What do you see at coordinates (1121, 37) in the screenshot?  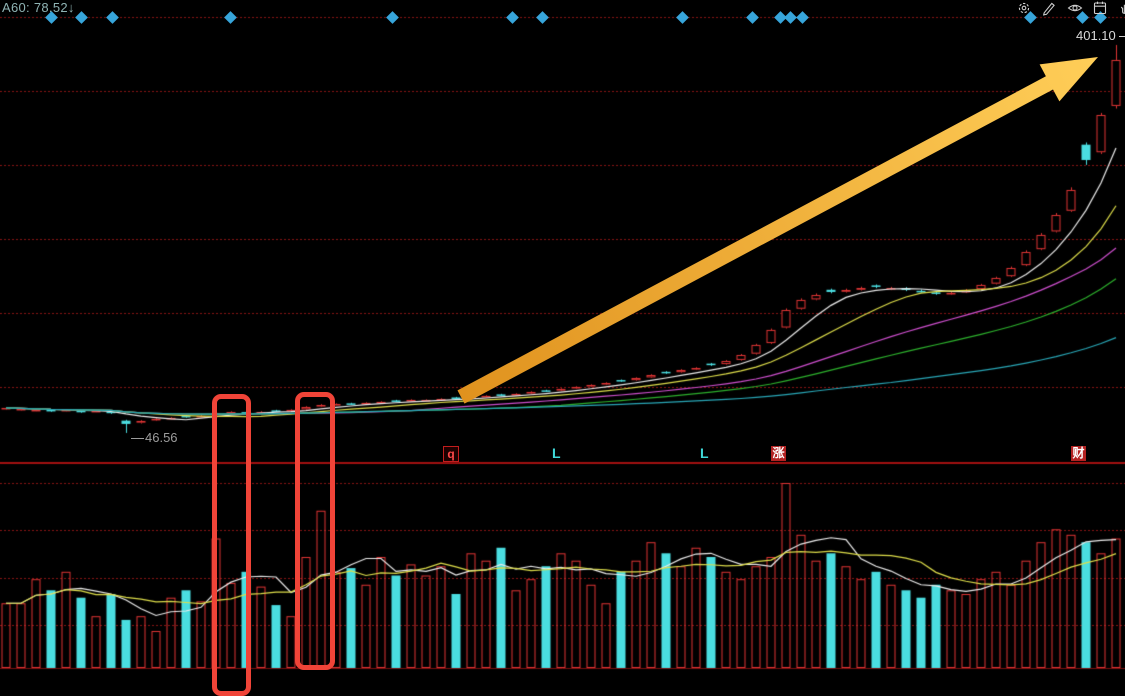 I see `price-high-tick-dash` at bounding box center [1121, 37].